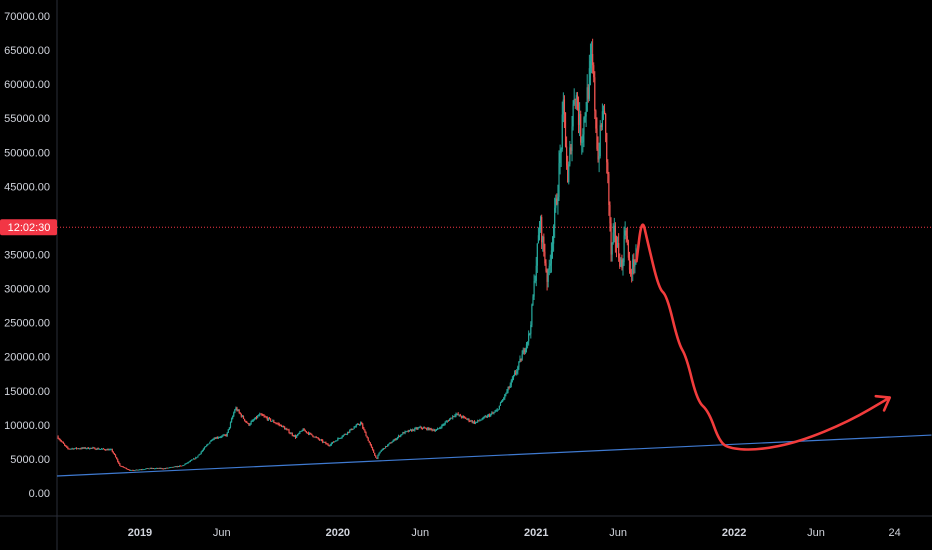 This screenshot has width=932, height=550. Describe the element at coordinates (39, 494) in the screenshot. I see `y-tick-label: 0.00` at that location.